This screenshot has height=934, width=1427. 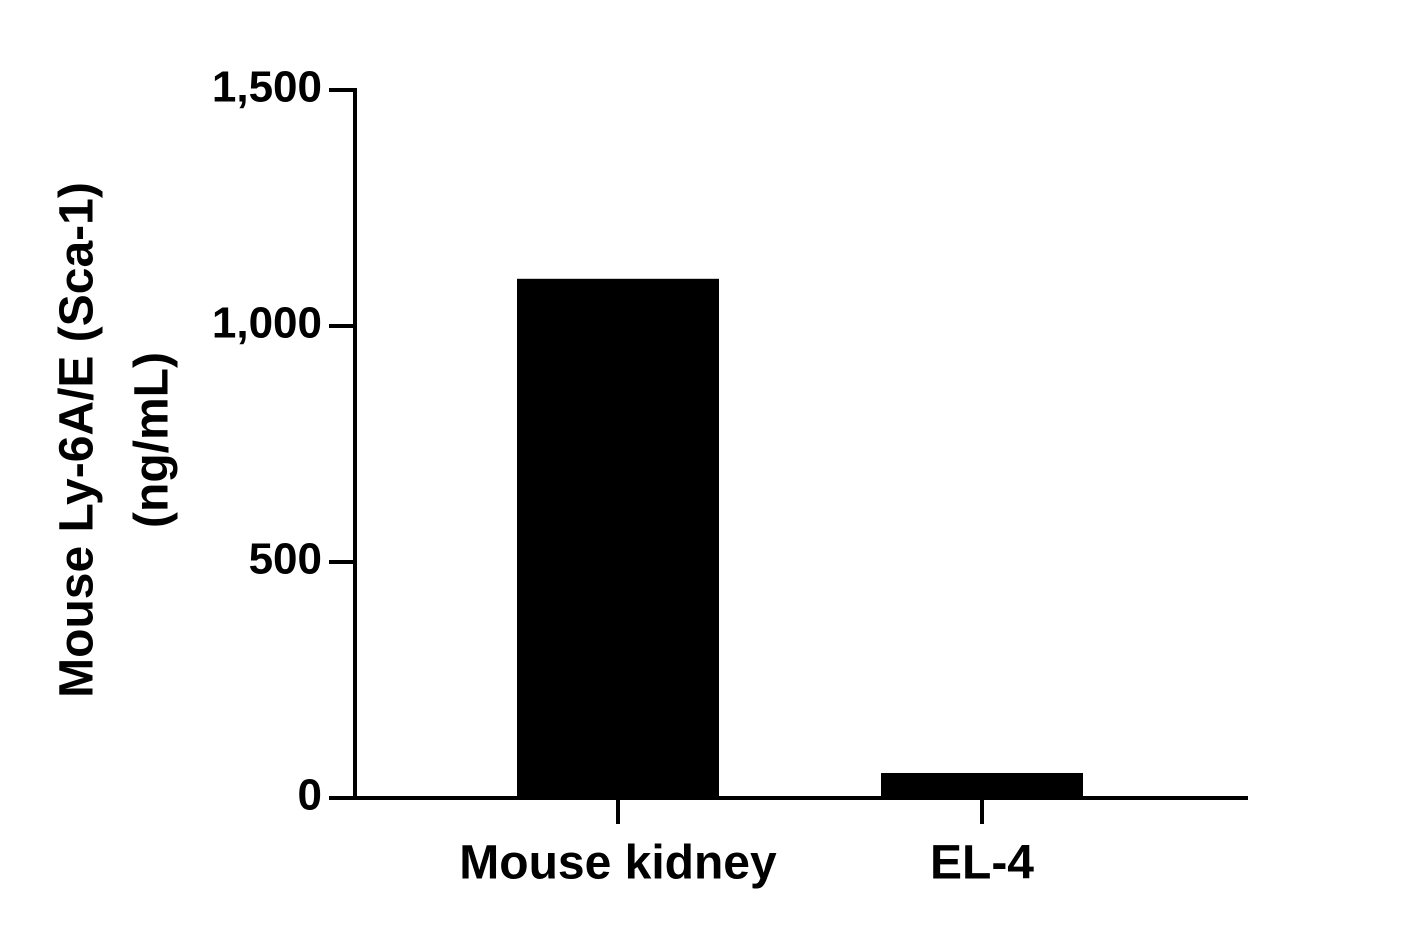 What do you see at coordinates (310, 795) in the screenshot?
I see `y-tick-label: 0` at bounding box center [310, 795].